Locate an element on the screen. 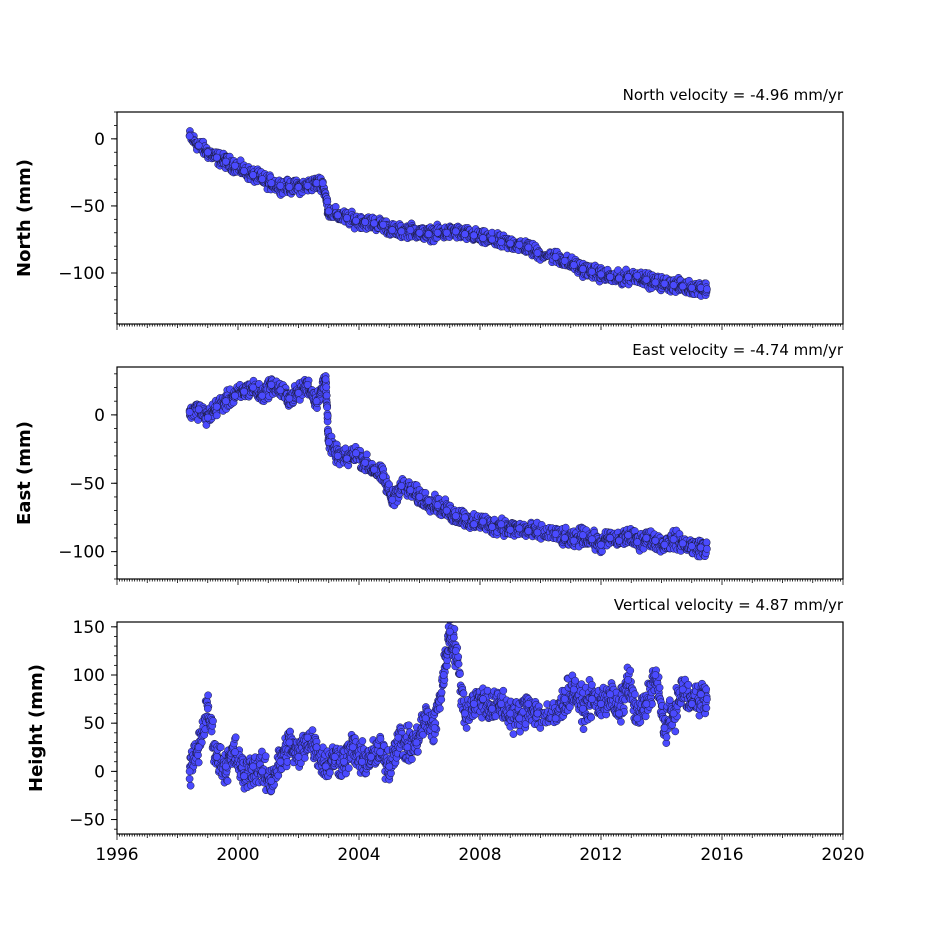 The image size is (937, 937). panel-title: East velocity = -4.74 mm/yr is located at coordinates (738, 350).